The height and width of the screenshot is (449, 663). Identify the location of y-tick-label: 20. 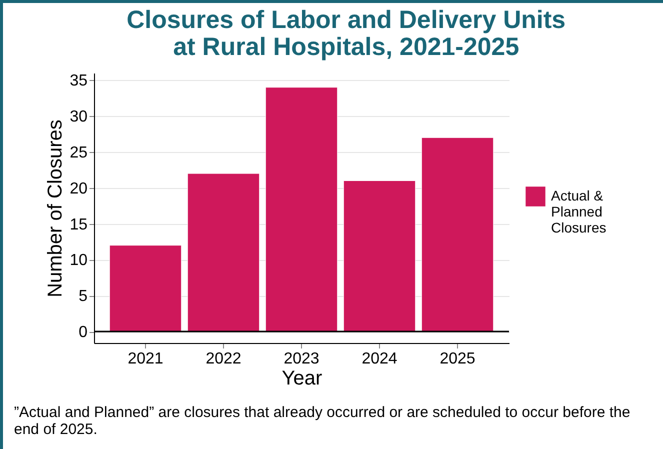
(79, 189).